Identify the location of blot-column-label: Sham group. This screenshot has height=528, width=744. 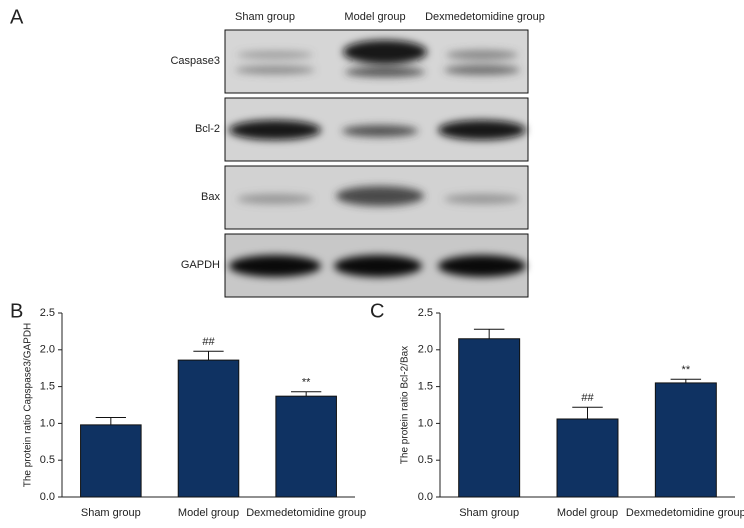
(265, 17).